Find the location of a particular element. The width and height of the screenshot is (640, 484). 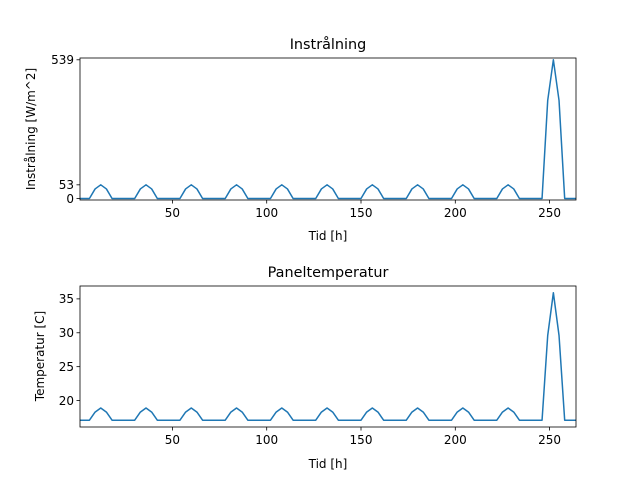

x-tick-label-irradiance: 100 is located at coordinates (266, 213).